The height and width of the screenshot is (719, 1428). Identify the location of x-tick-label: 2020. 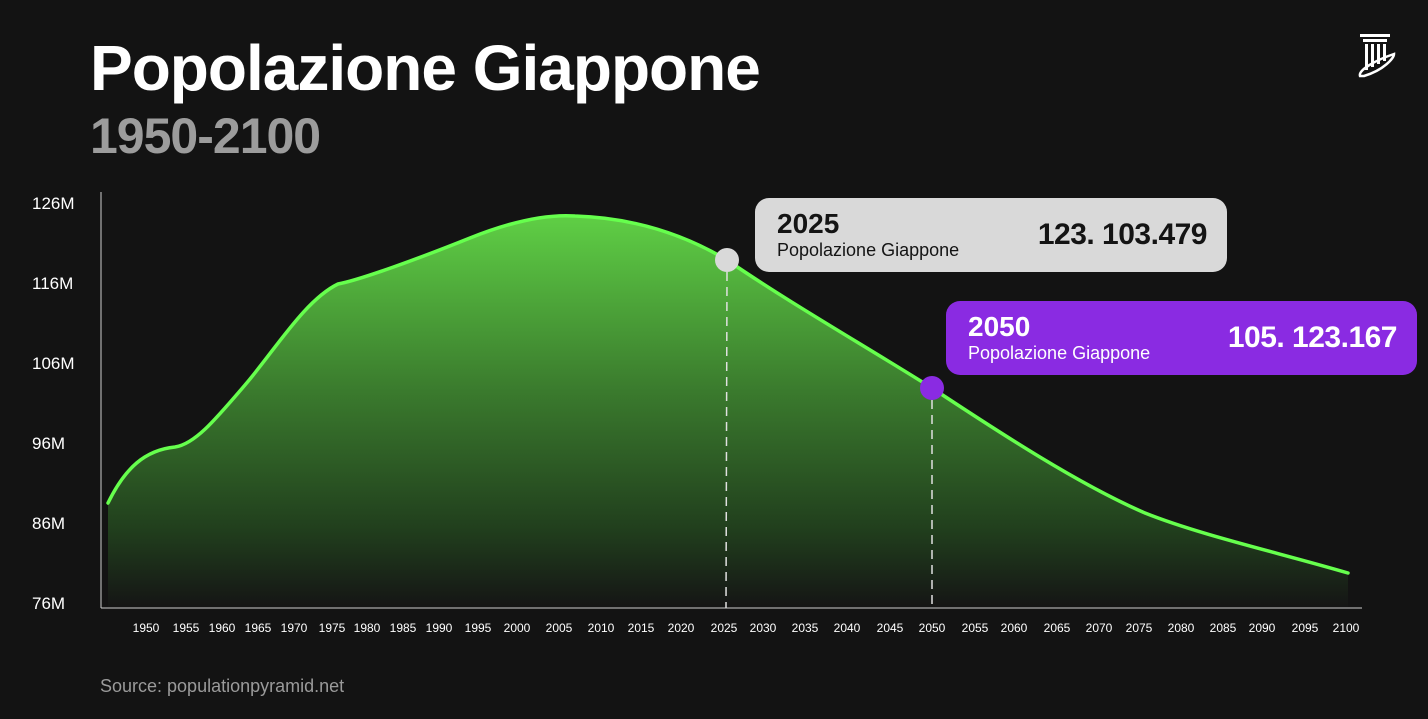
(681, 628).